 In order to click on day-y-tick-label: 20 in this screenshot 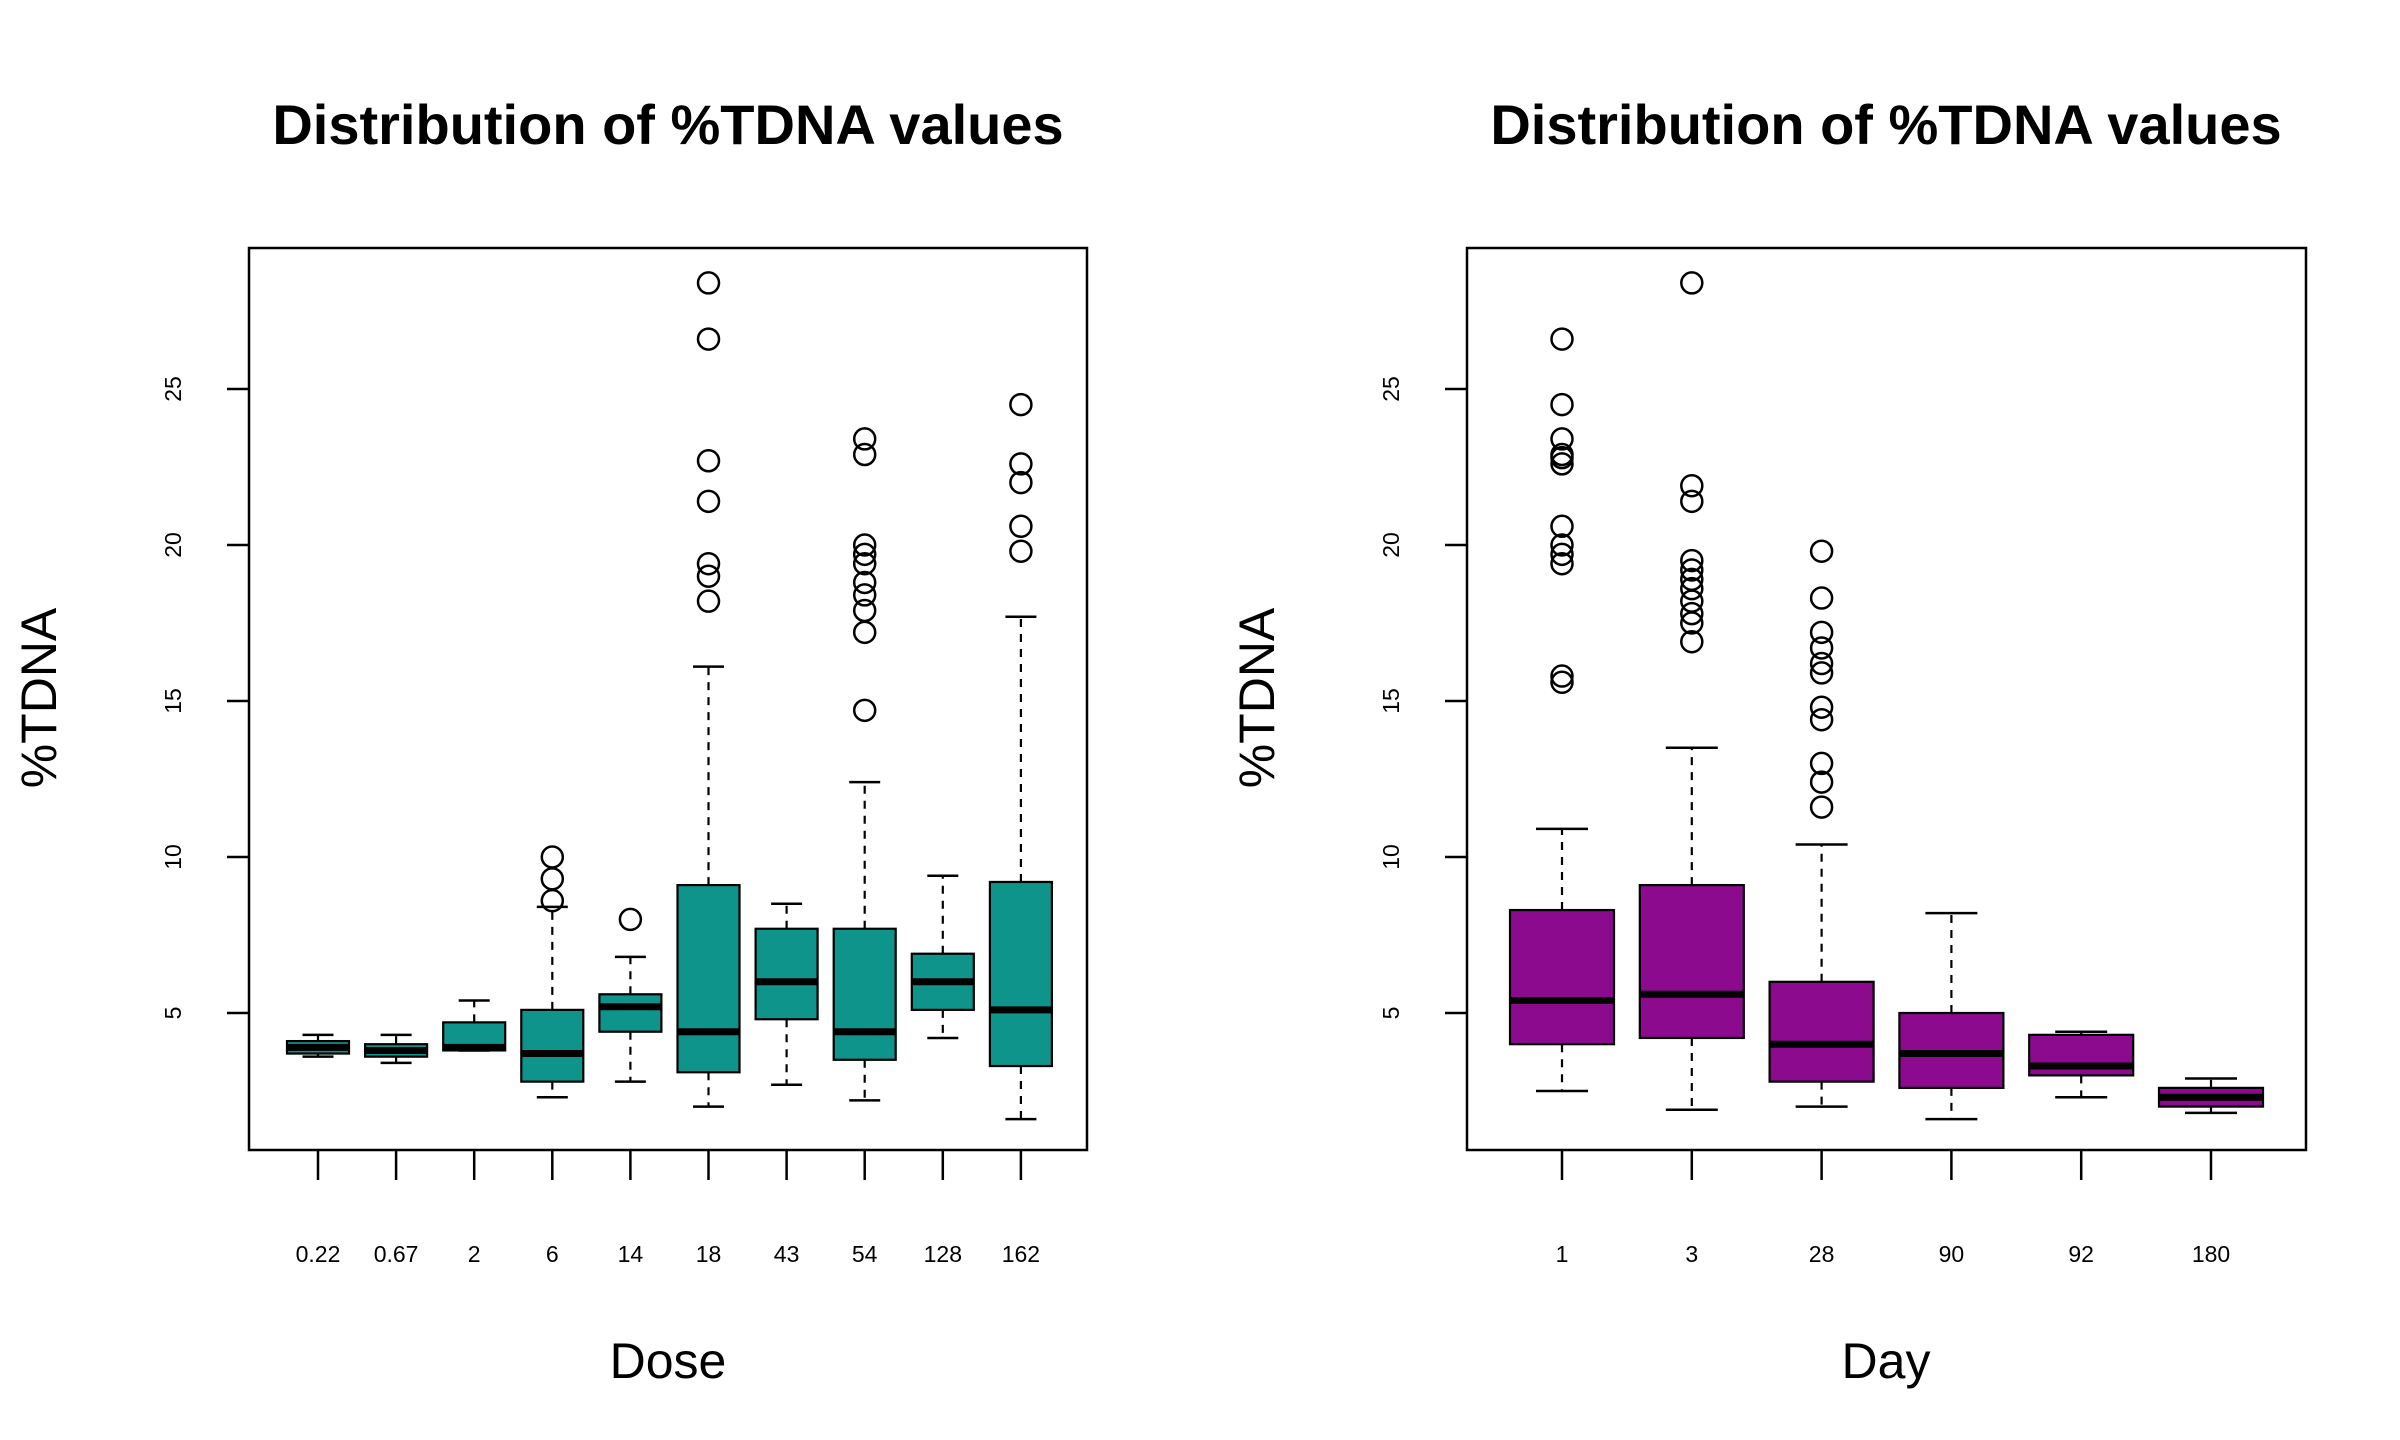, I will do `click(1391, 545)`.